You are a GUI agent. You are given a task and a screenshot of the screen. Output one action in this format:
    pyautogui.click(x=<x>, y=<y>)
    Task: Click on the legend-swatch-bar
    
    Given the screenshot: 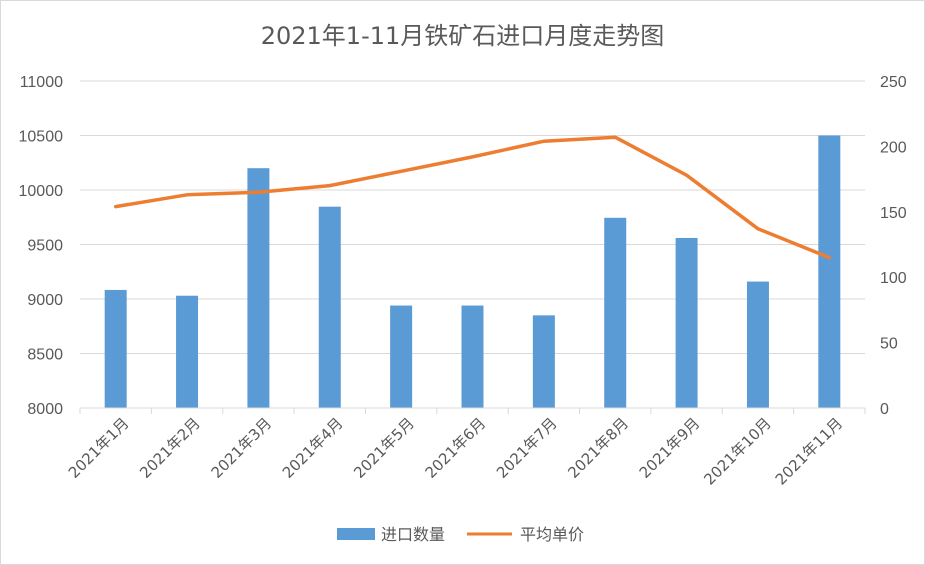 What is the action you would take?
    pyautogui.click(x=356, y=534)
    